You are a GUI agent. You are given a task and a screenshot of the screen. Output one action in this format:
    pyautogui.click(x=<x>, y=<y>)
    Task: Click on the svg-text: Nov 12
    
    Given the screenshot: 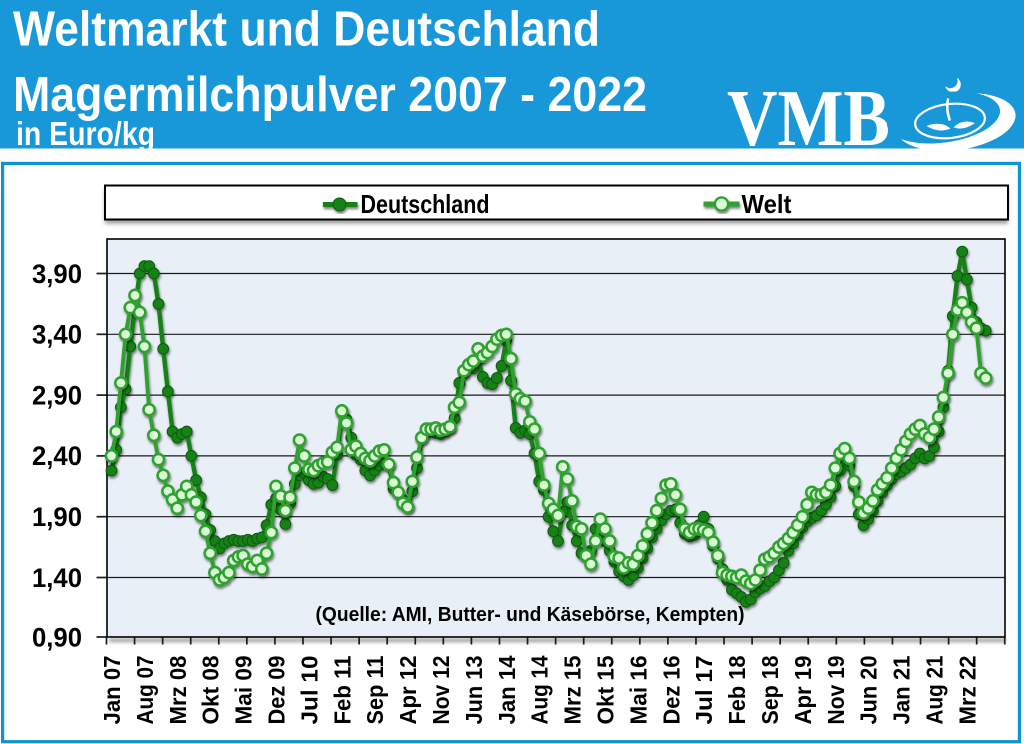 What is the action you would take?
    pyautogui.click(x=441, y=690)
    